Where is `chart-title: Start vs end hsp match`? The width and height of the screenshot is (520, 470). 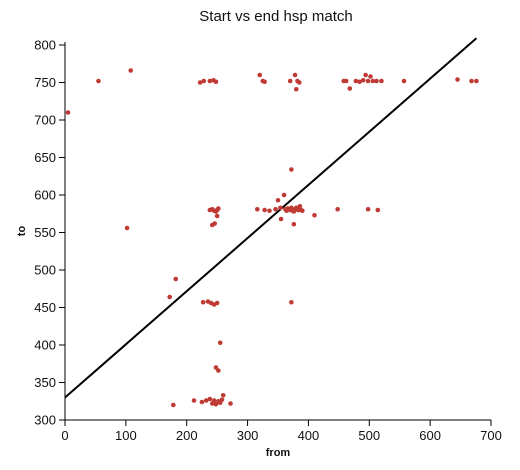
chart-title: Start vs end hsp match is located at coordinates (275, 16).